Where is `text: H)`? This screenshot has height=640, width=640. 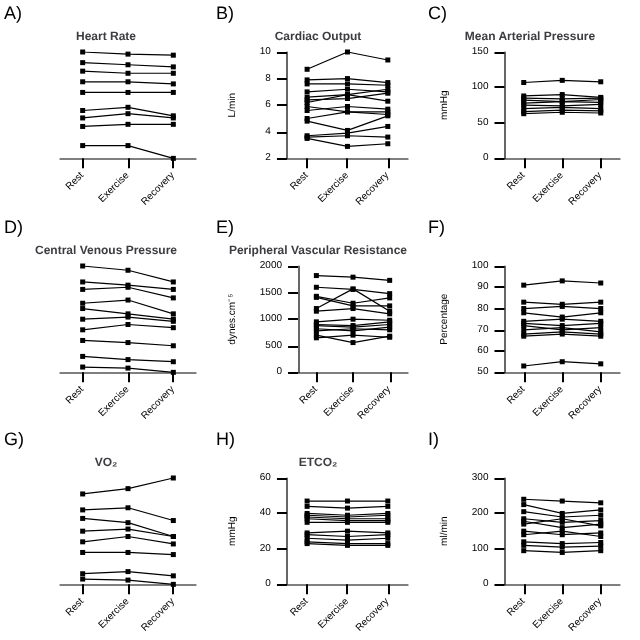 text: H) is located at coordinates (225, 439).